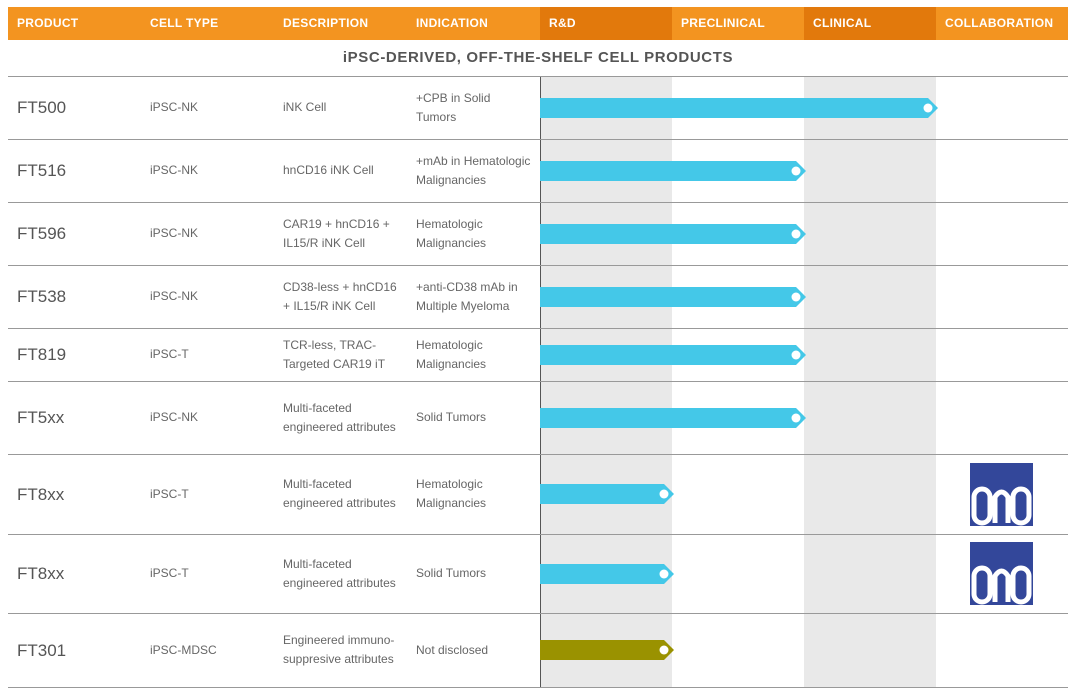 Image resolution: width=1080 pixels, height=693 pixels. Describe the element at coordinates (473, 23) in the screenshot. I see `header-indication: INDICATION` at that location.